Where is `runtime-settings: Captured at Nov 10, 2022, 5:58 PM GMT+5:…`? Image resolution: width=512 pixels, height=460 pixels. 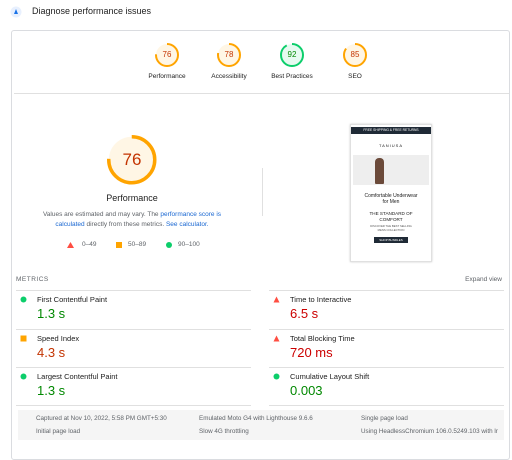
runtime-settings: Captured at Nov 10, 2022, 5:58 PM GMT+5:… is located at coordinates (261, 425).